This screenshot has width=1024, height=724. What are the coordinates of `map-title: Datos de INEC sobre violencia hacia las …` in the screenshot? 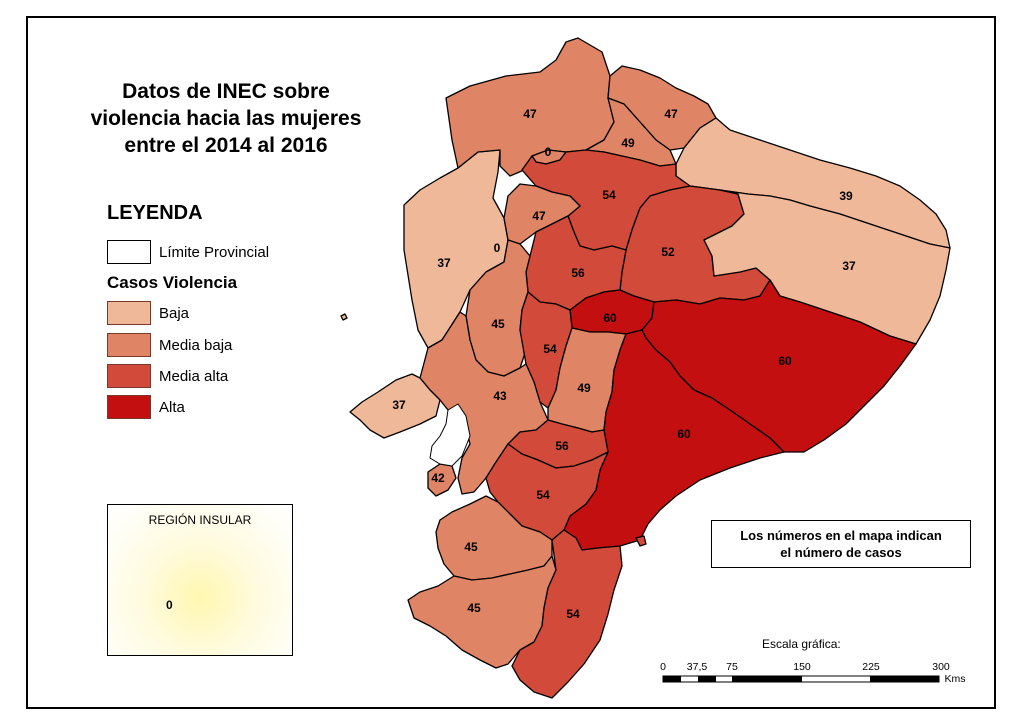 It's located at (226, 118).